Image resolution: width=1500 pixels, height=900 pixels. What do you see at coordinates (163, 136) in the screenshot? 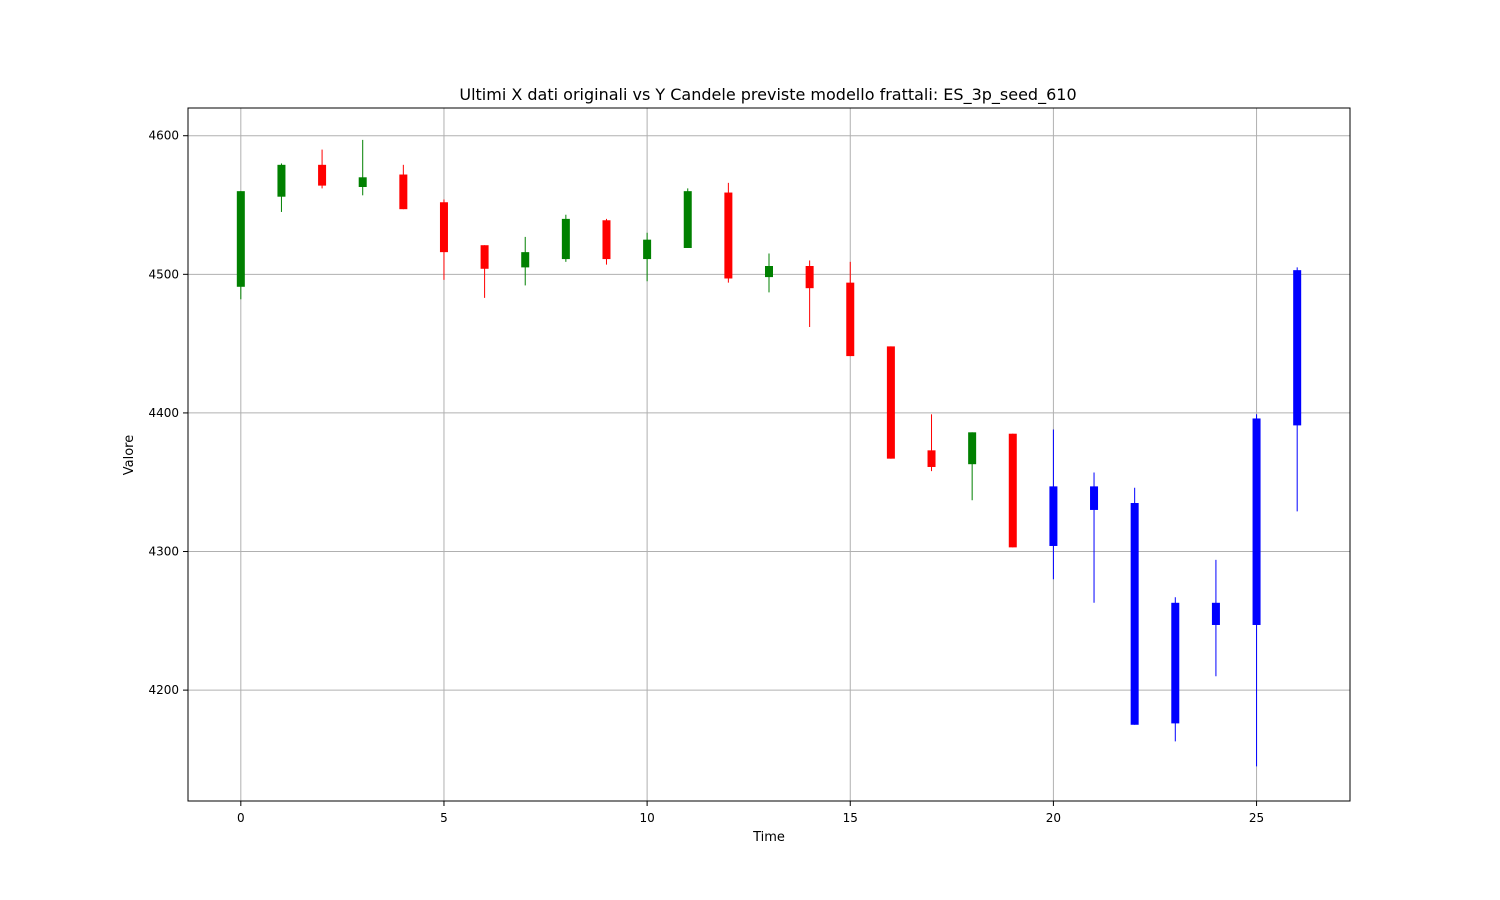
I see `y-tick-label: 4600` at bounding box center [163, 136].